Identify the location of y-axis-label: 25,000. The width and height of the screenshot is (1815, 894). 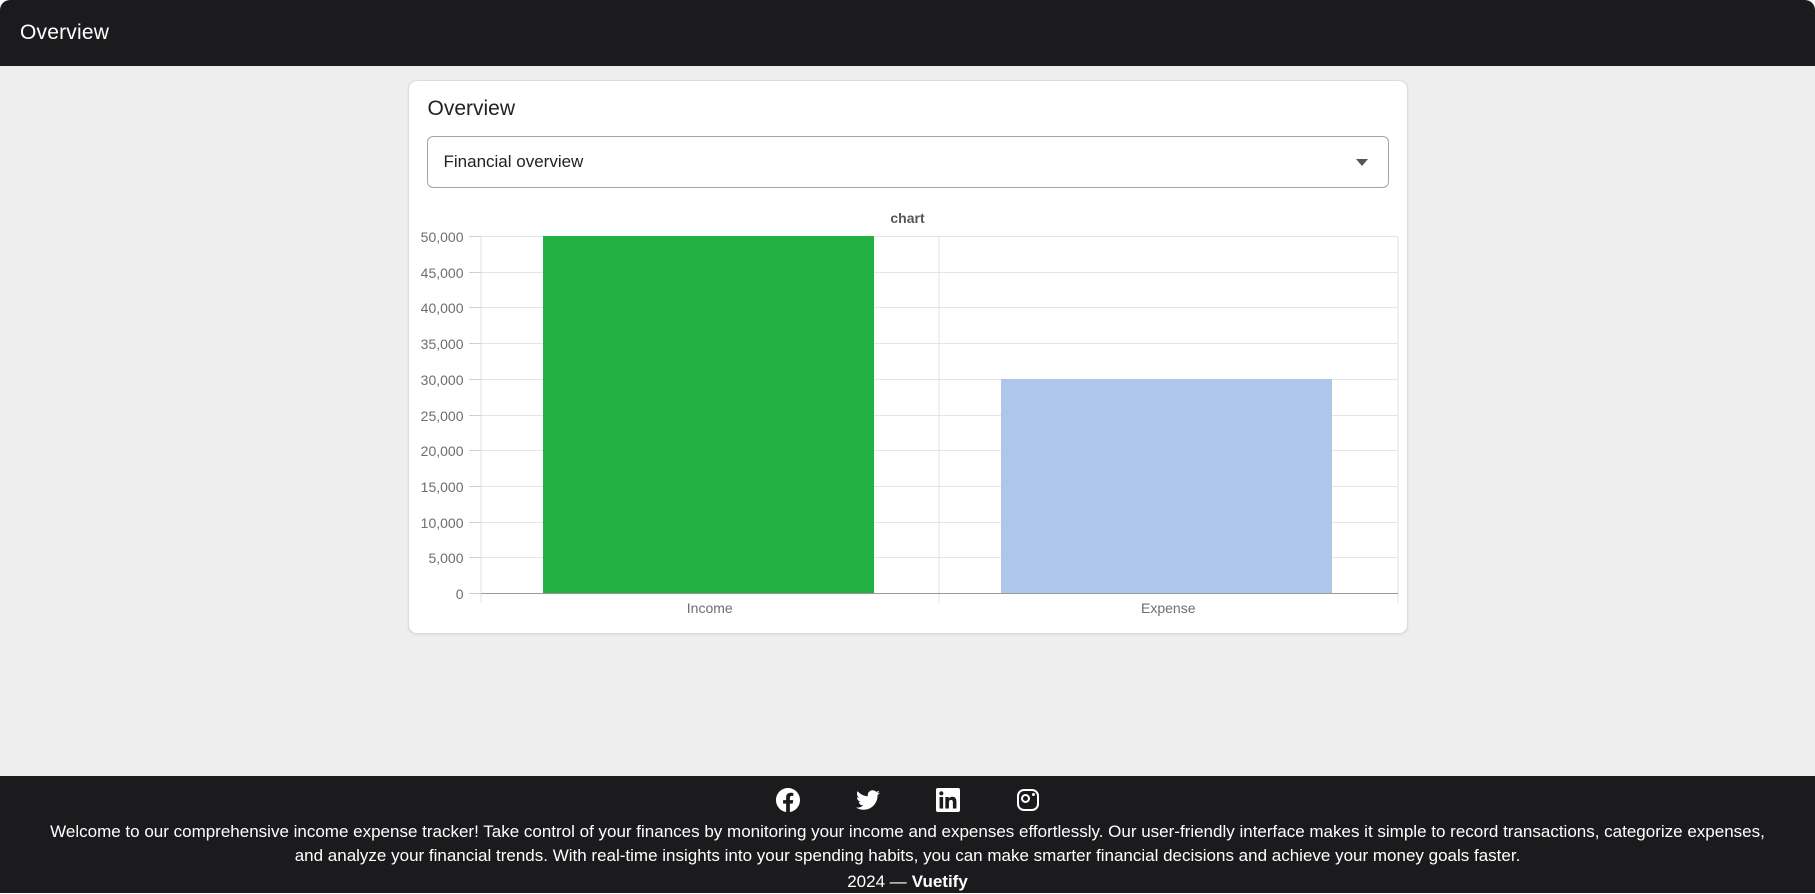
(442, 415).